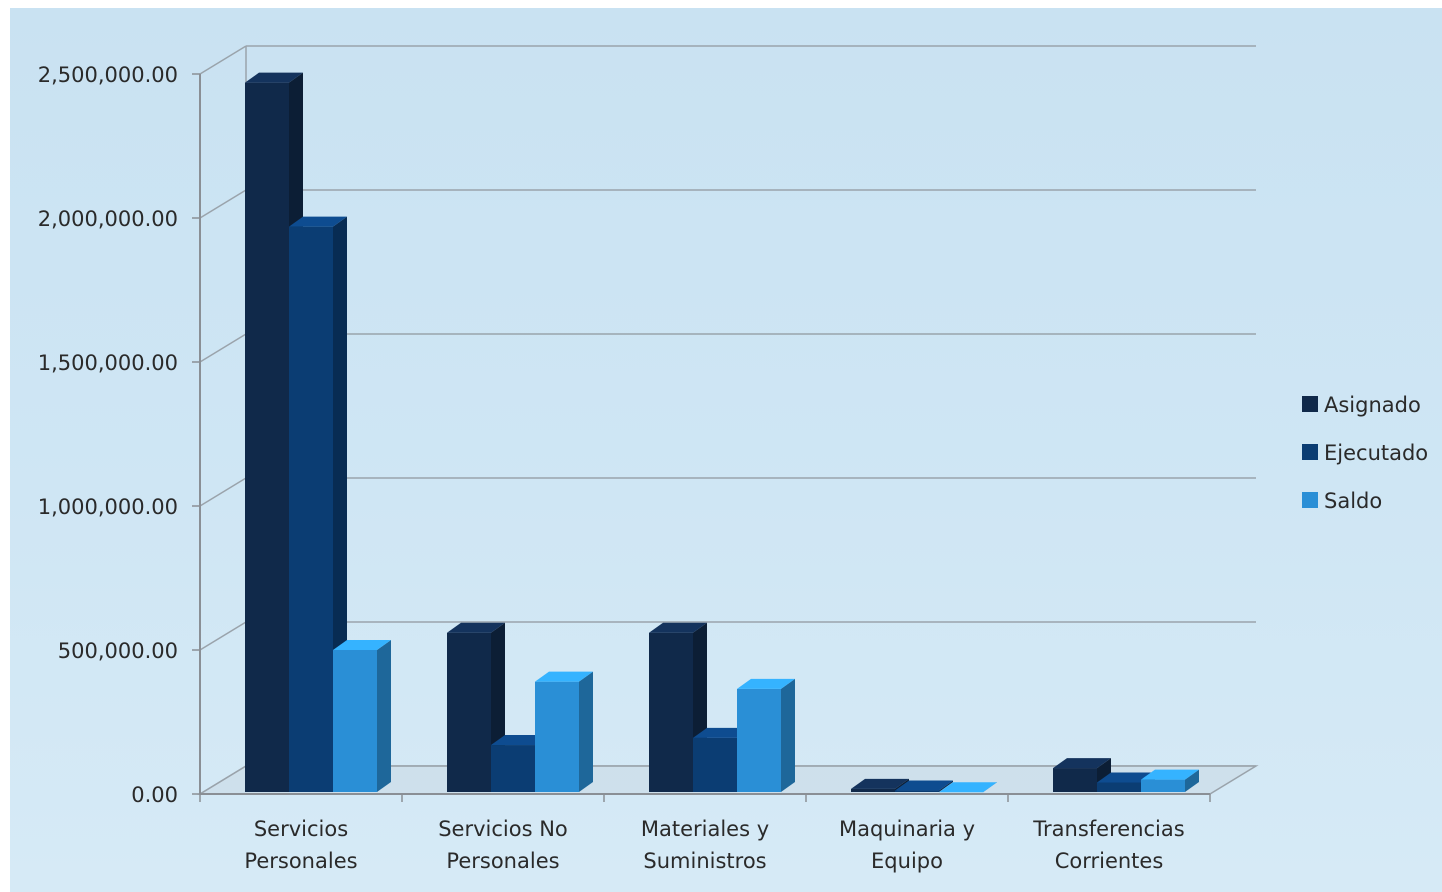 This screenshot has width=1442, height=892. Describe the element at coordinates (907, 845) in the screenshot. I see `x-category-label: Maquinaria y Equipo` at that location.